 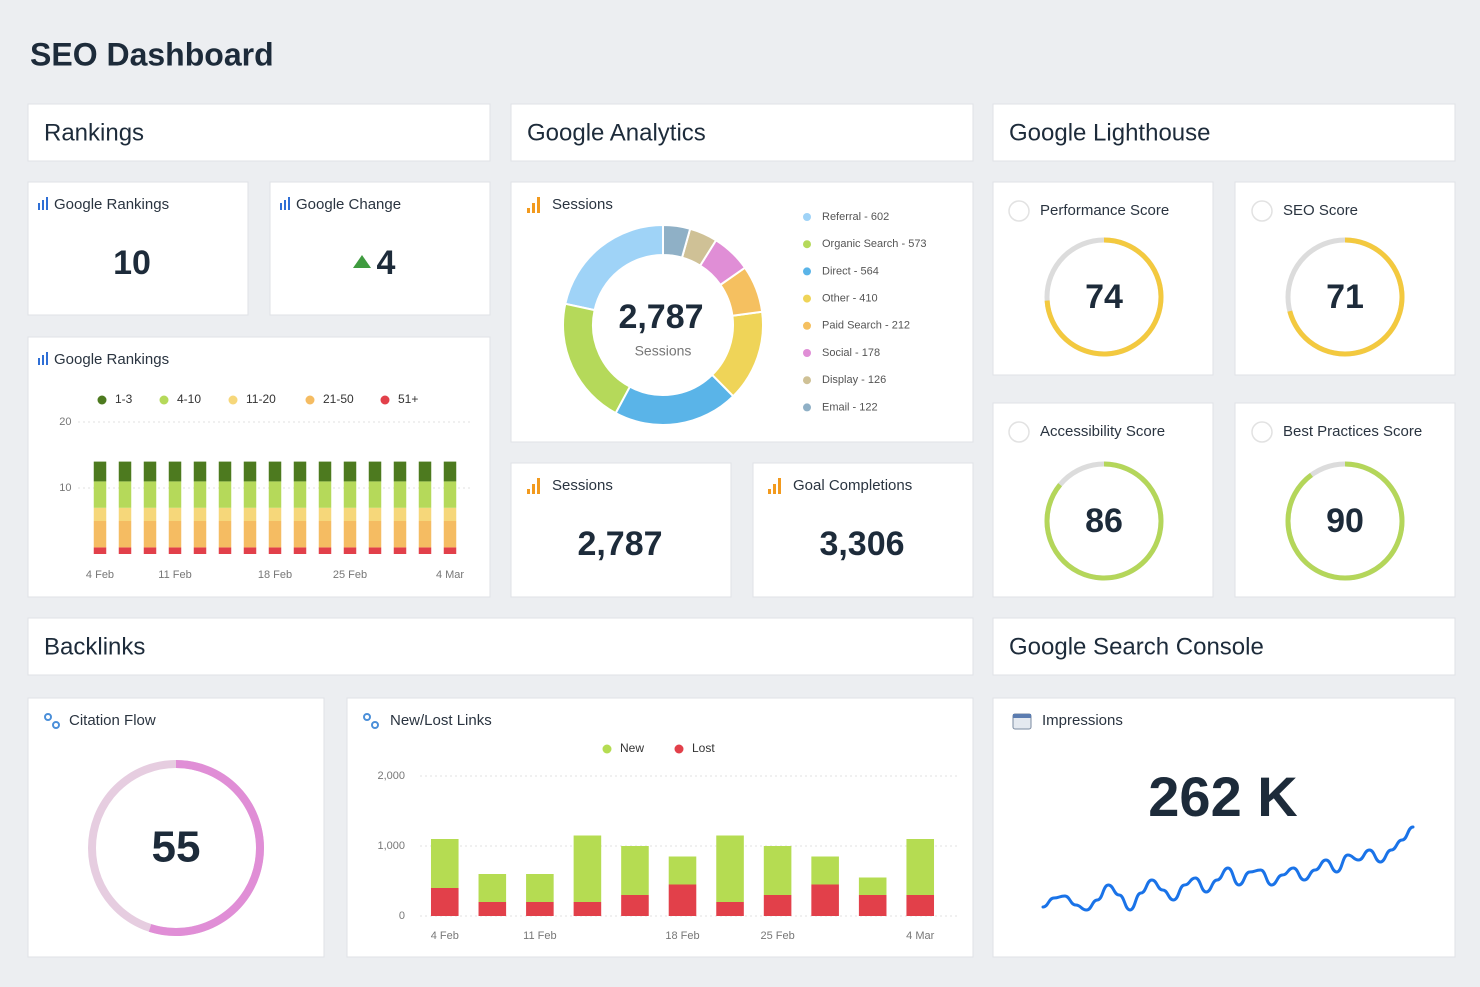 What do you see at coordinates (65, 422) in the screenshot?
I see `y-tick-label: 20` at bounding box center [65, 422].